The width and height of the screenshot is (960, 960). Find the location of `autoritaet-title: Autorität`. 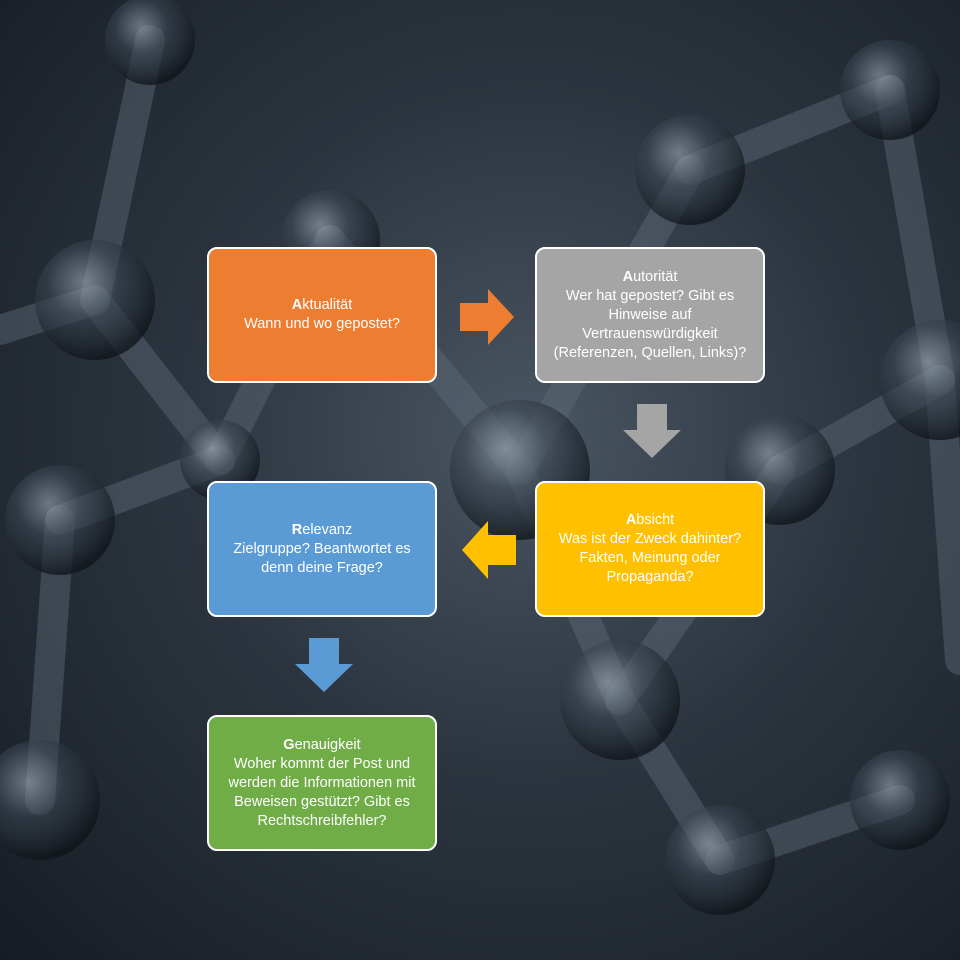

autoritaet-title: Autorität is located at coordinates (650, 276).